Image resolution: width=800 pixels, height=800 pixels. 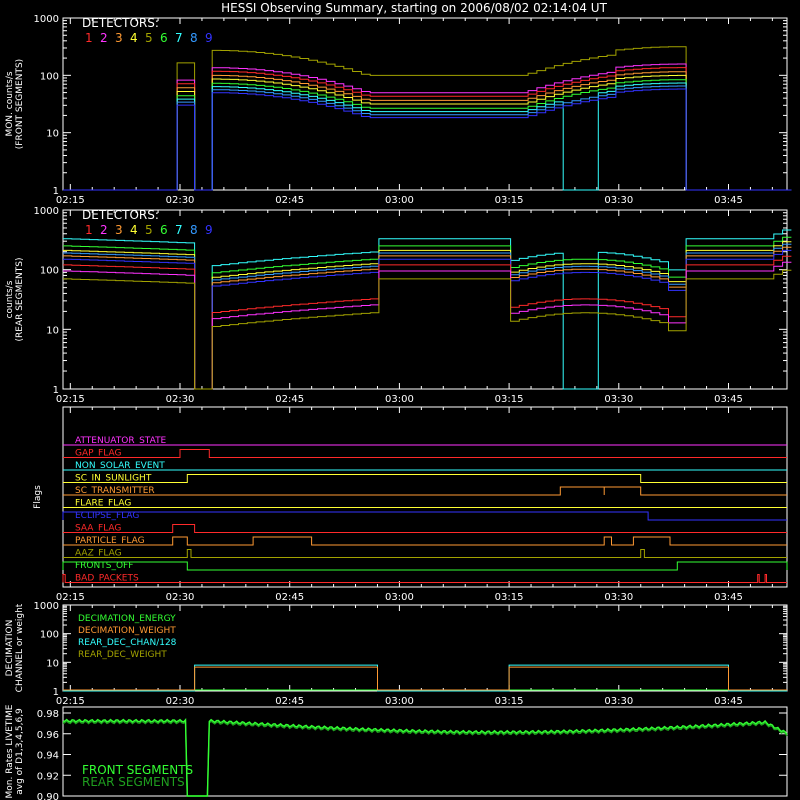 I want to click on livetime-y-label: avg of D1,3,4,5,6,9, so click(x=20, y=751).